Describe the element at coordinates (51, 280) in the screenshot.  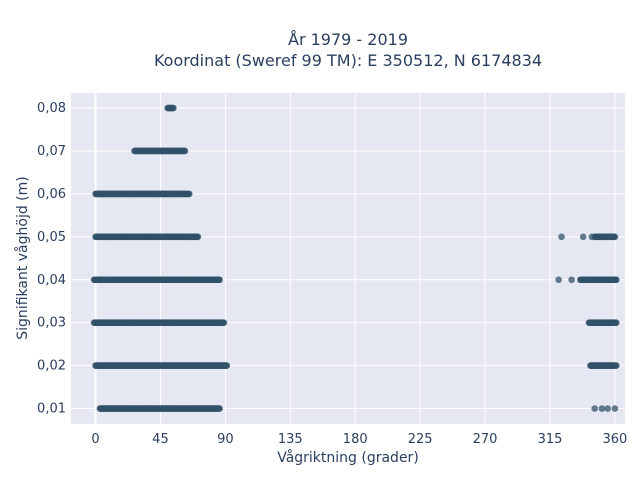
I see `y-tick-label: 0,04` at that location.